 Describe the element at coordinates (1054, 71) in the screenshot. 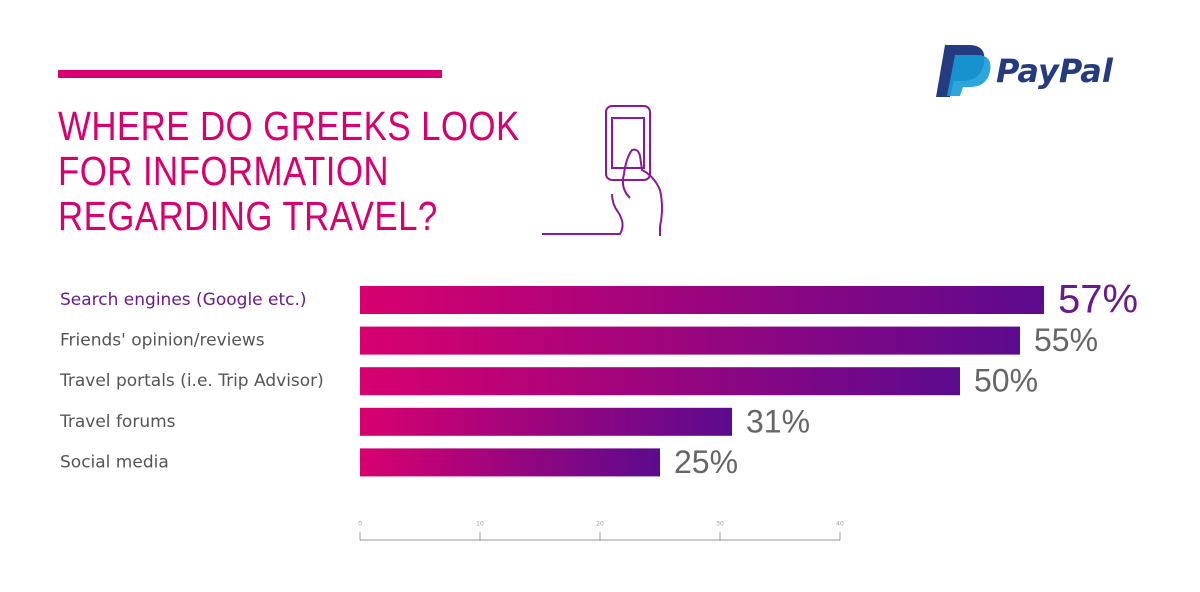

I see `logo-text: PayPal` at that location.